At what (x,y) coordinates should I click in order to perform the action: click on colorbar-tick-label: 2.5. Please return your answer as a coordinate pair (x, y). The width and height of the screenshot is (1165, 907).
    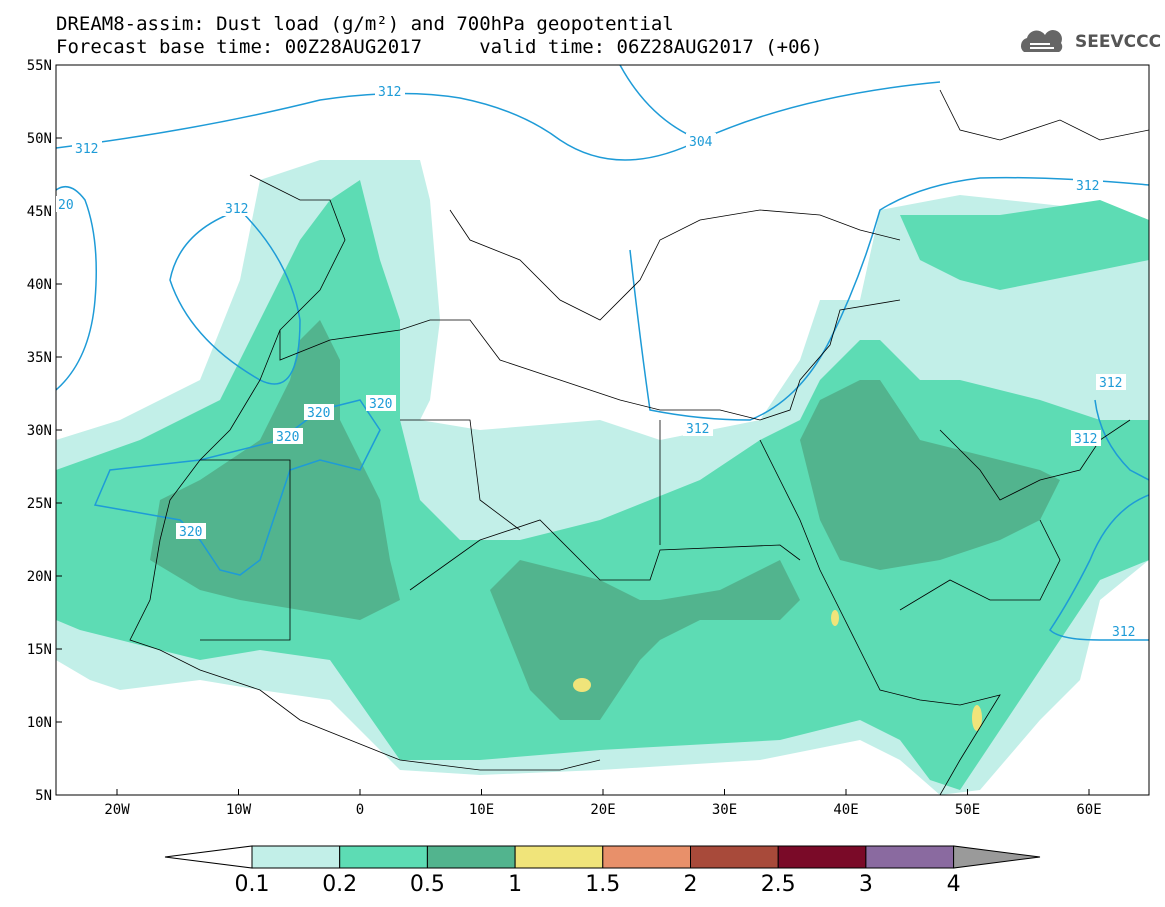
    Looking at the image, I should click on (778, 884).